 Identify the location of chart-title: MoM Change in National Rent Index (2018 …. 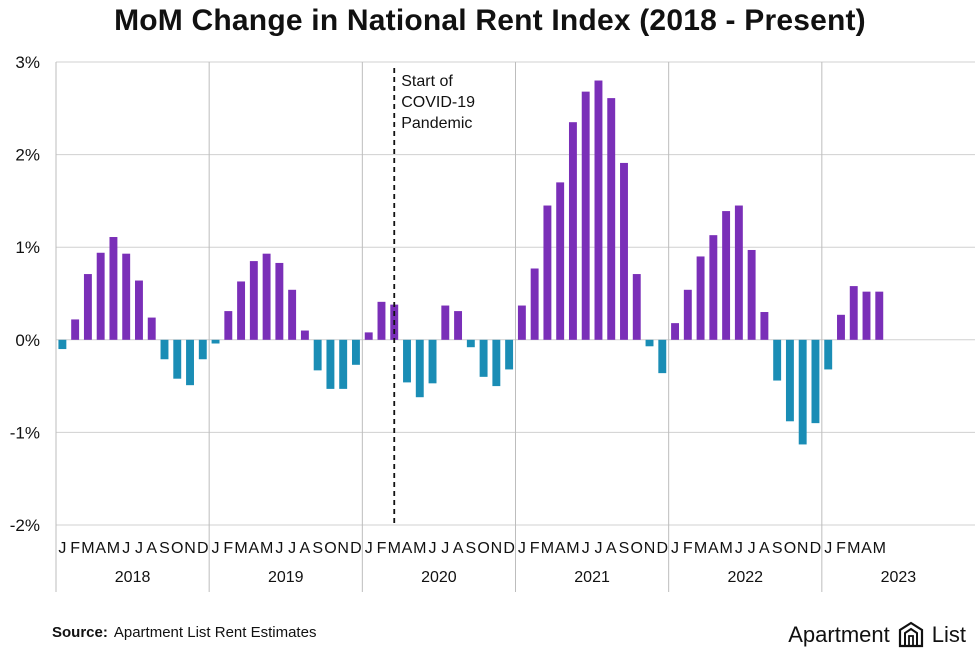
(490, 20).